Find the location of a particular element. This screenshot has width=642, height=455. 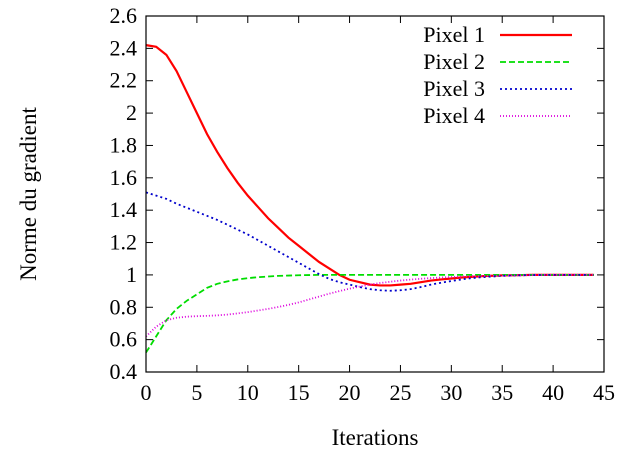

y-tick-label: 0.6 is located at coordinates (124, 339).